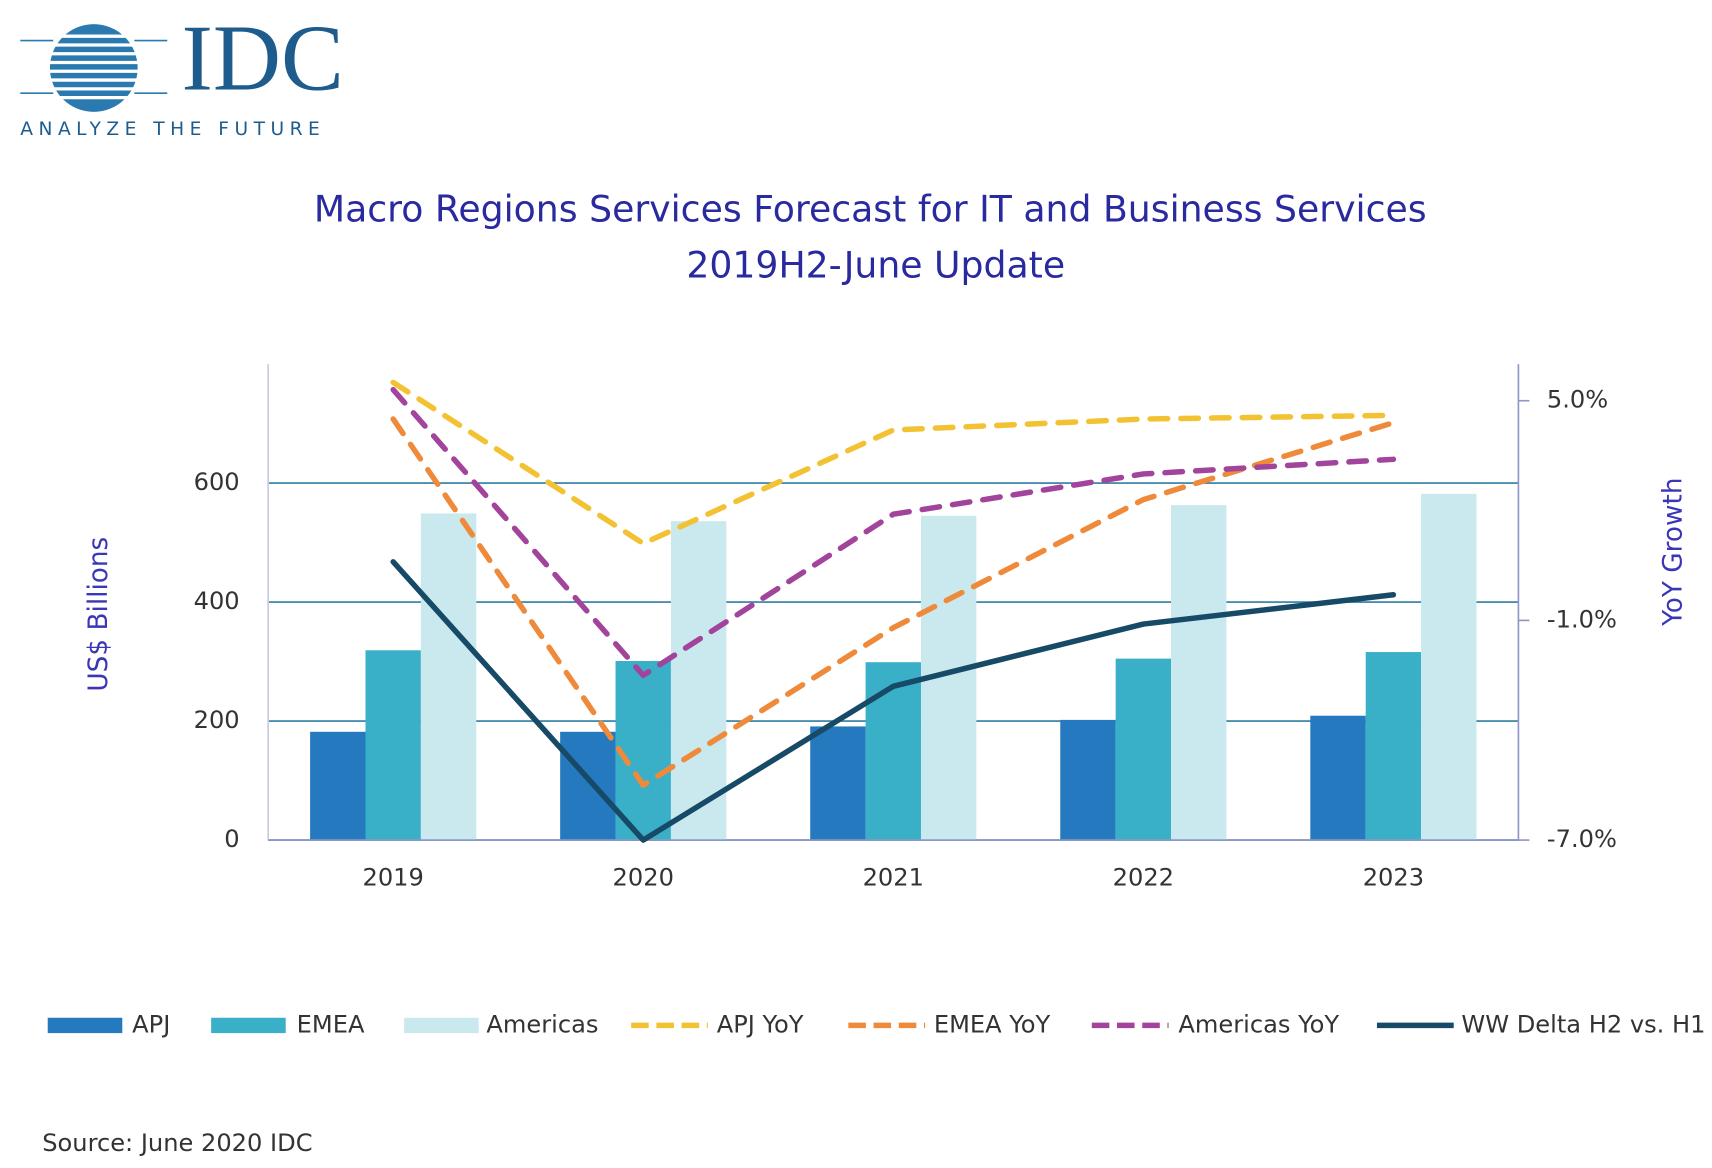 The width and height of the screenshot is (1712, 1168). I want to click on legend-label: APJ, so click(151, 1024).